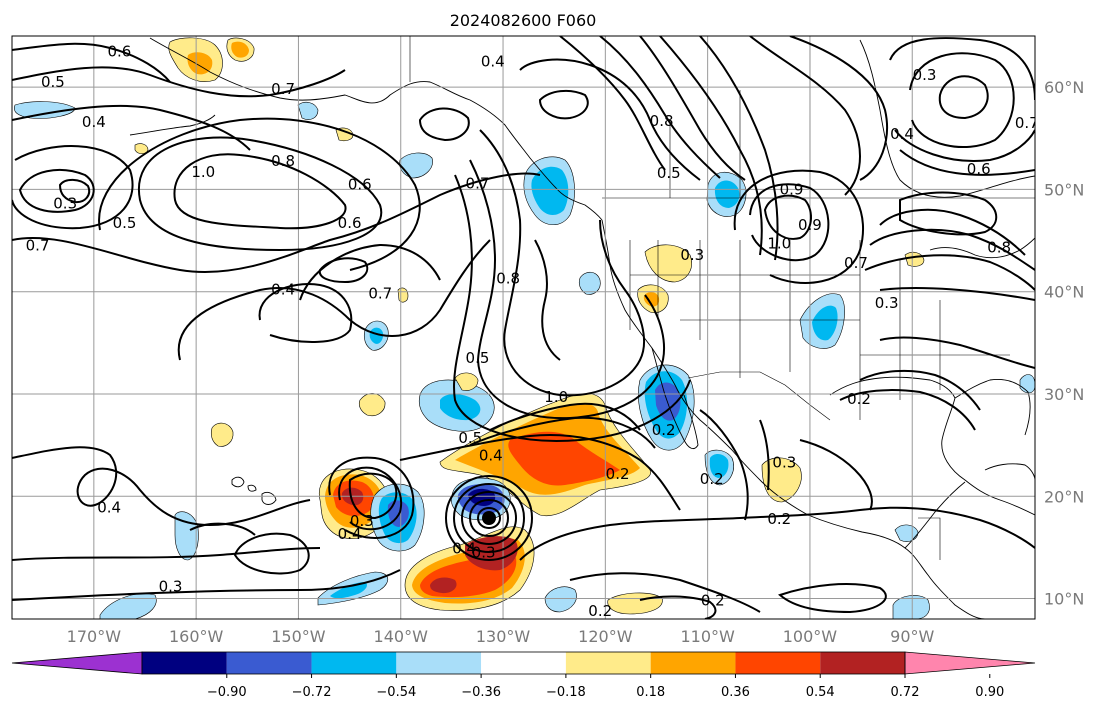 This screenshot has width=1105, height=712. Describe the element at coordinates (1064, 292) in the screenshot. I see `latitude-label: 40°N` at that location.